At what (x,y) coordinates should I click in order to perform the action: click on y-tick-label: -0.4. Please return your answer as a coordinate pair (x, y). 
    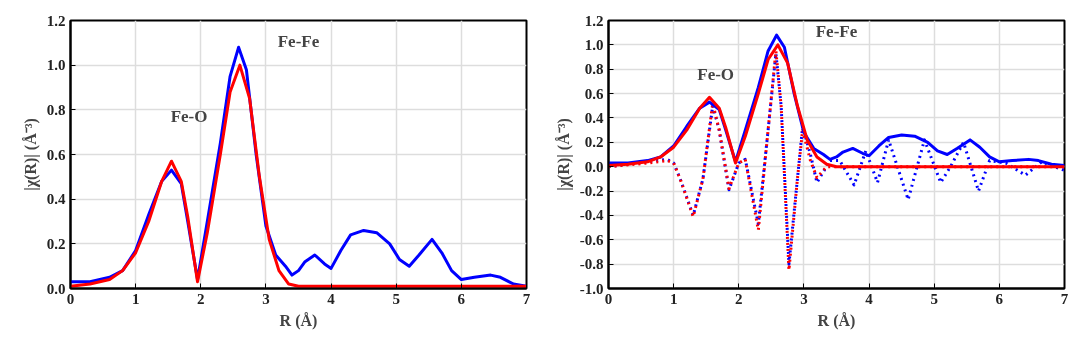
    Looking at the image, I should click on (591, 215).